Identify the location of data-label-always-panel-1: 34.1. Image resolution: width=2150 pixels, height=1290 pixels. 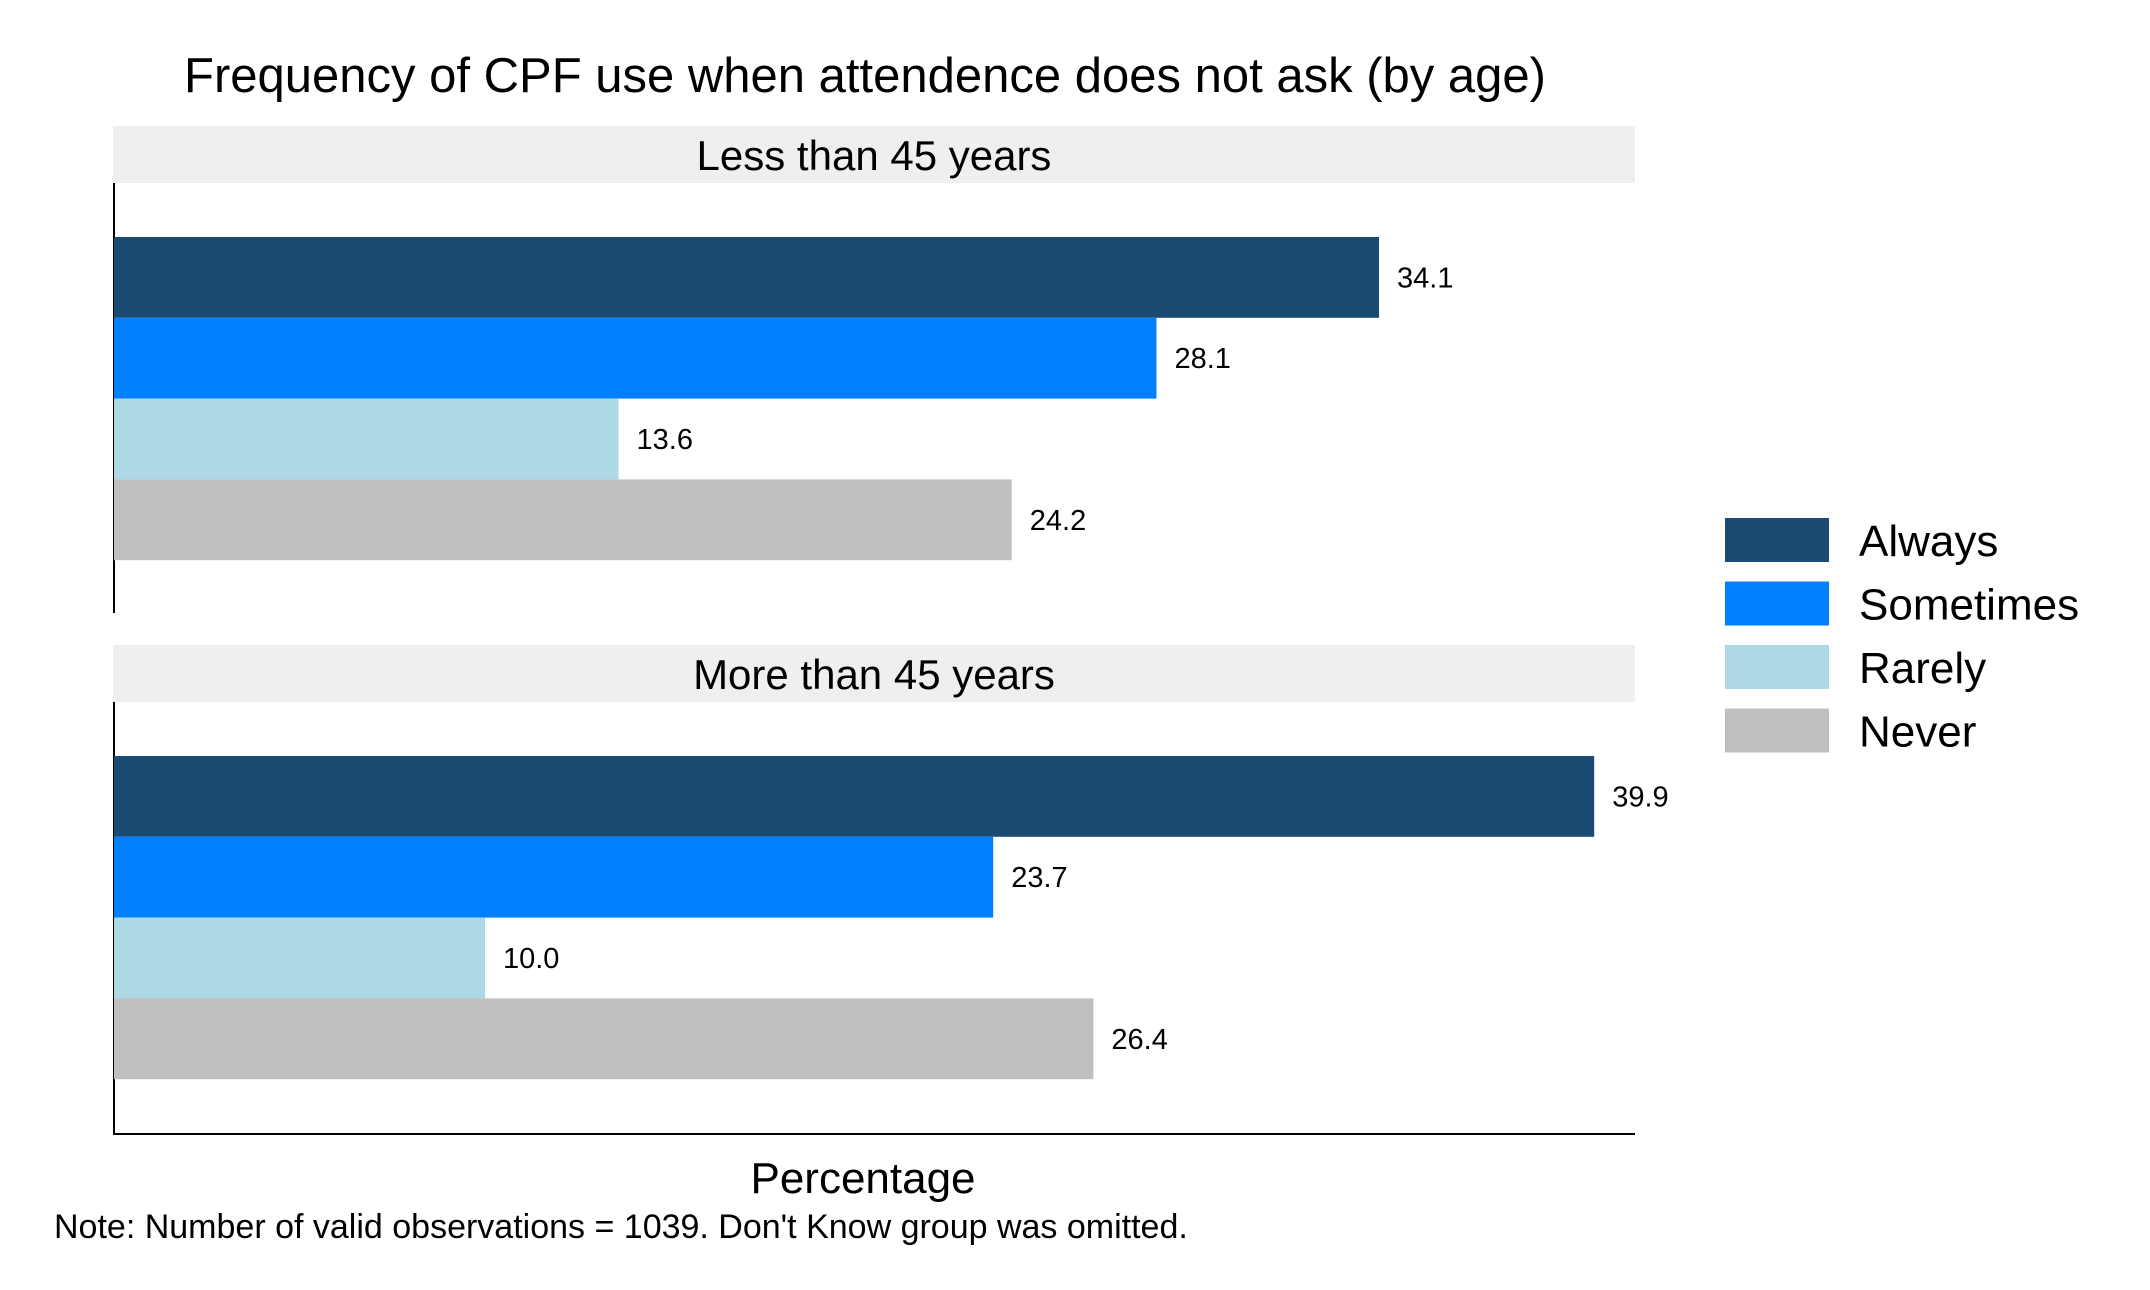
(1425, 278).